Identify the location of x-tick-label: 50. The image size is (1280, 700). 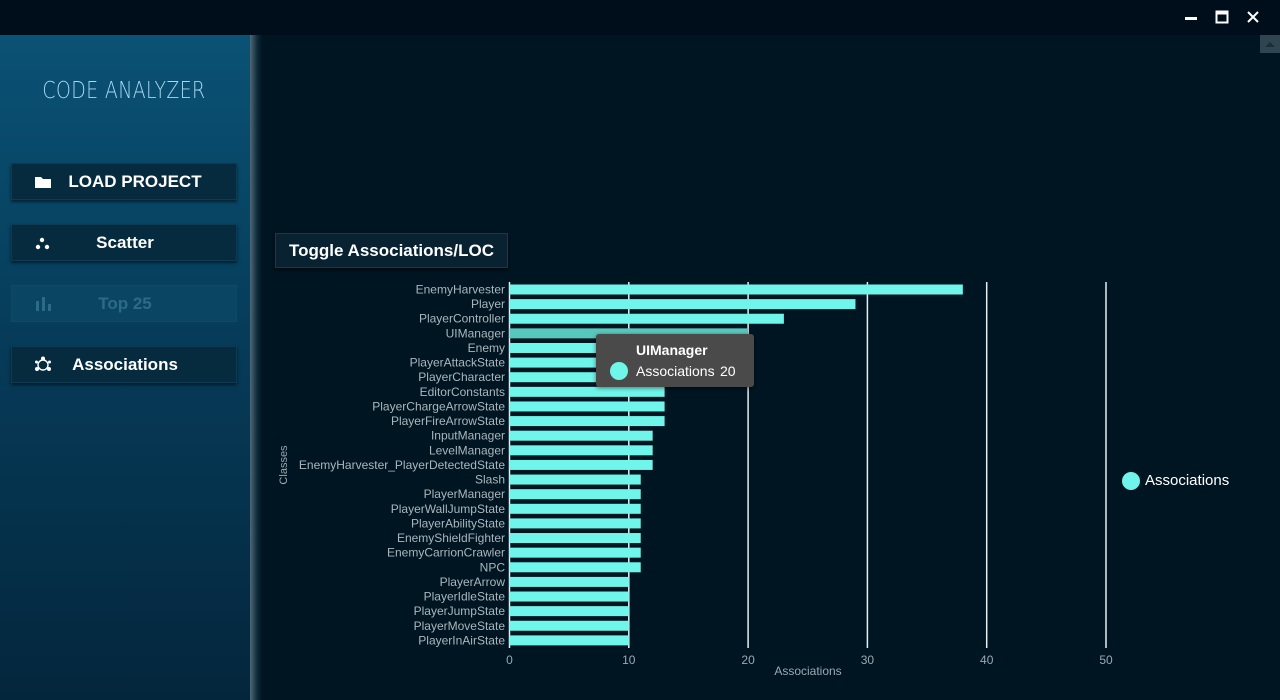
(1106, 660).